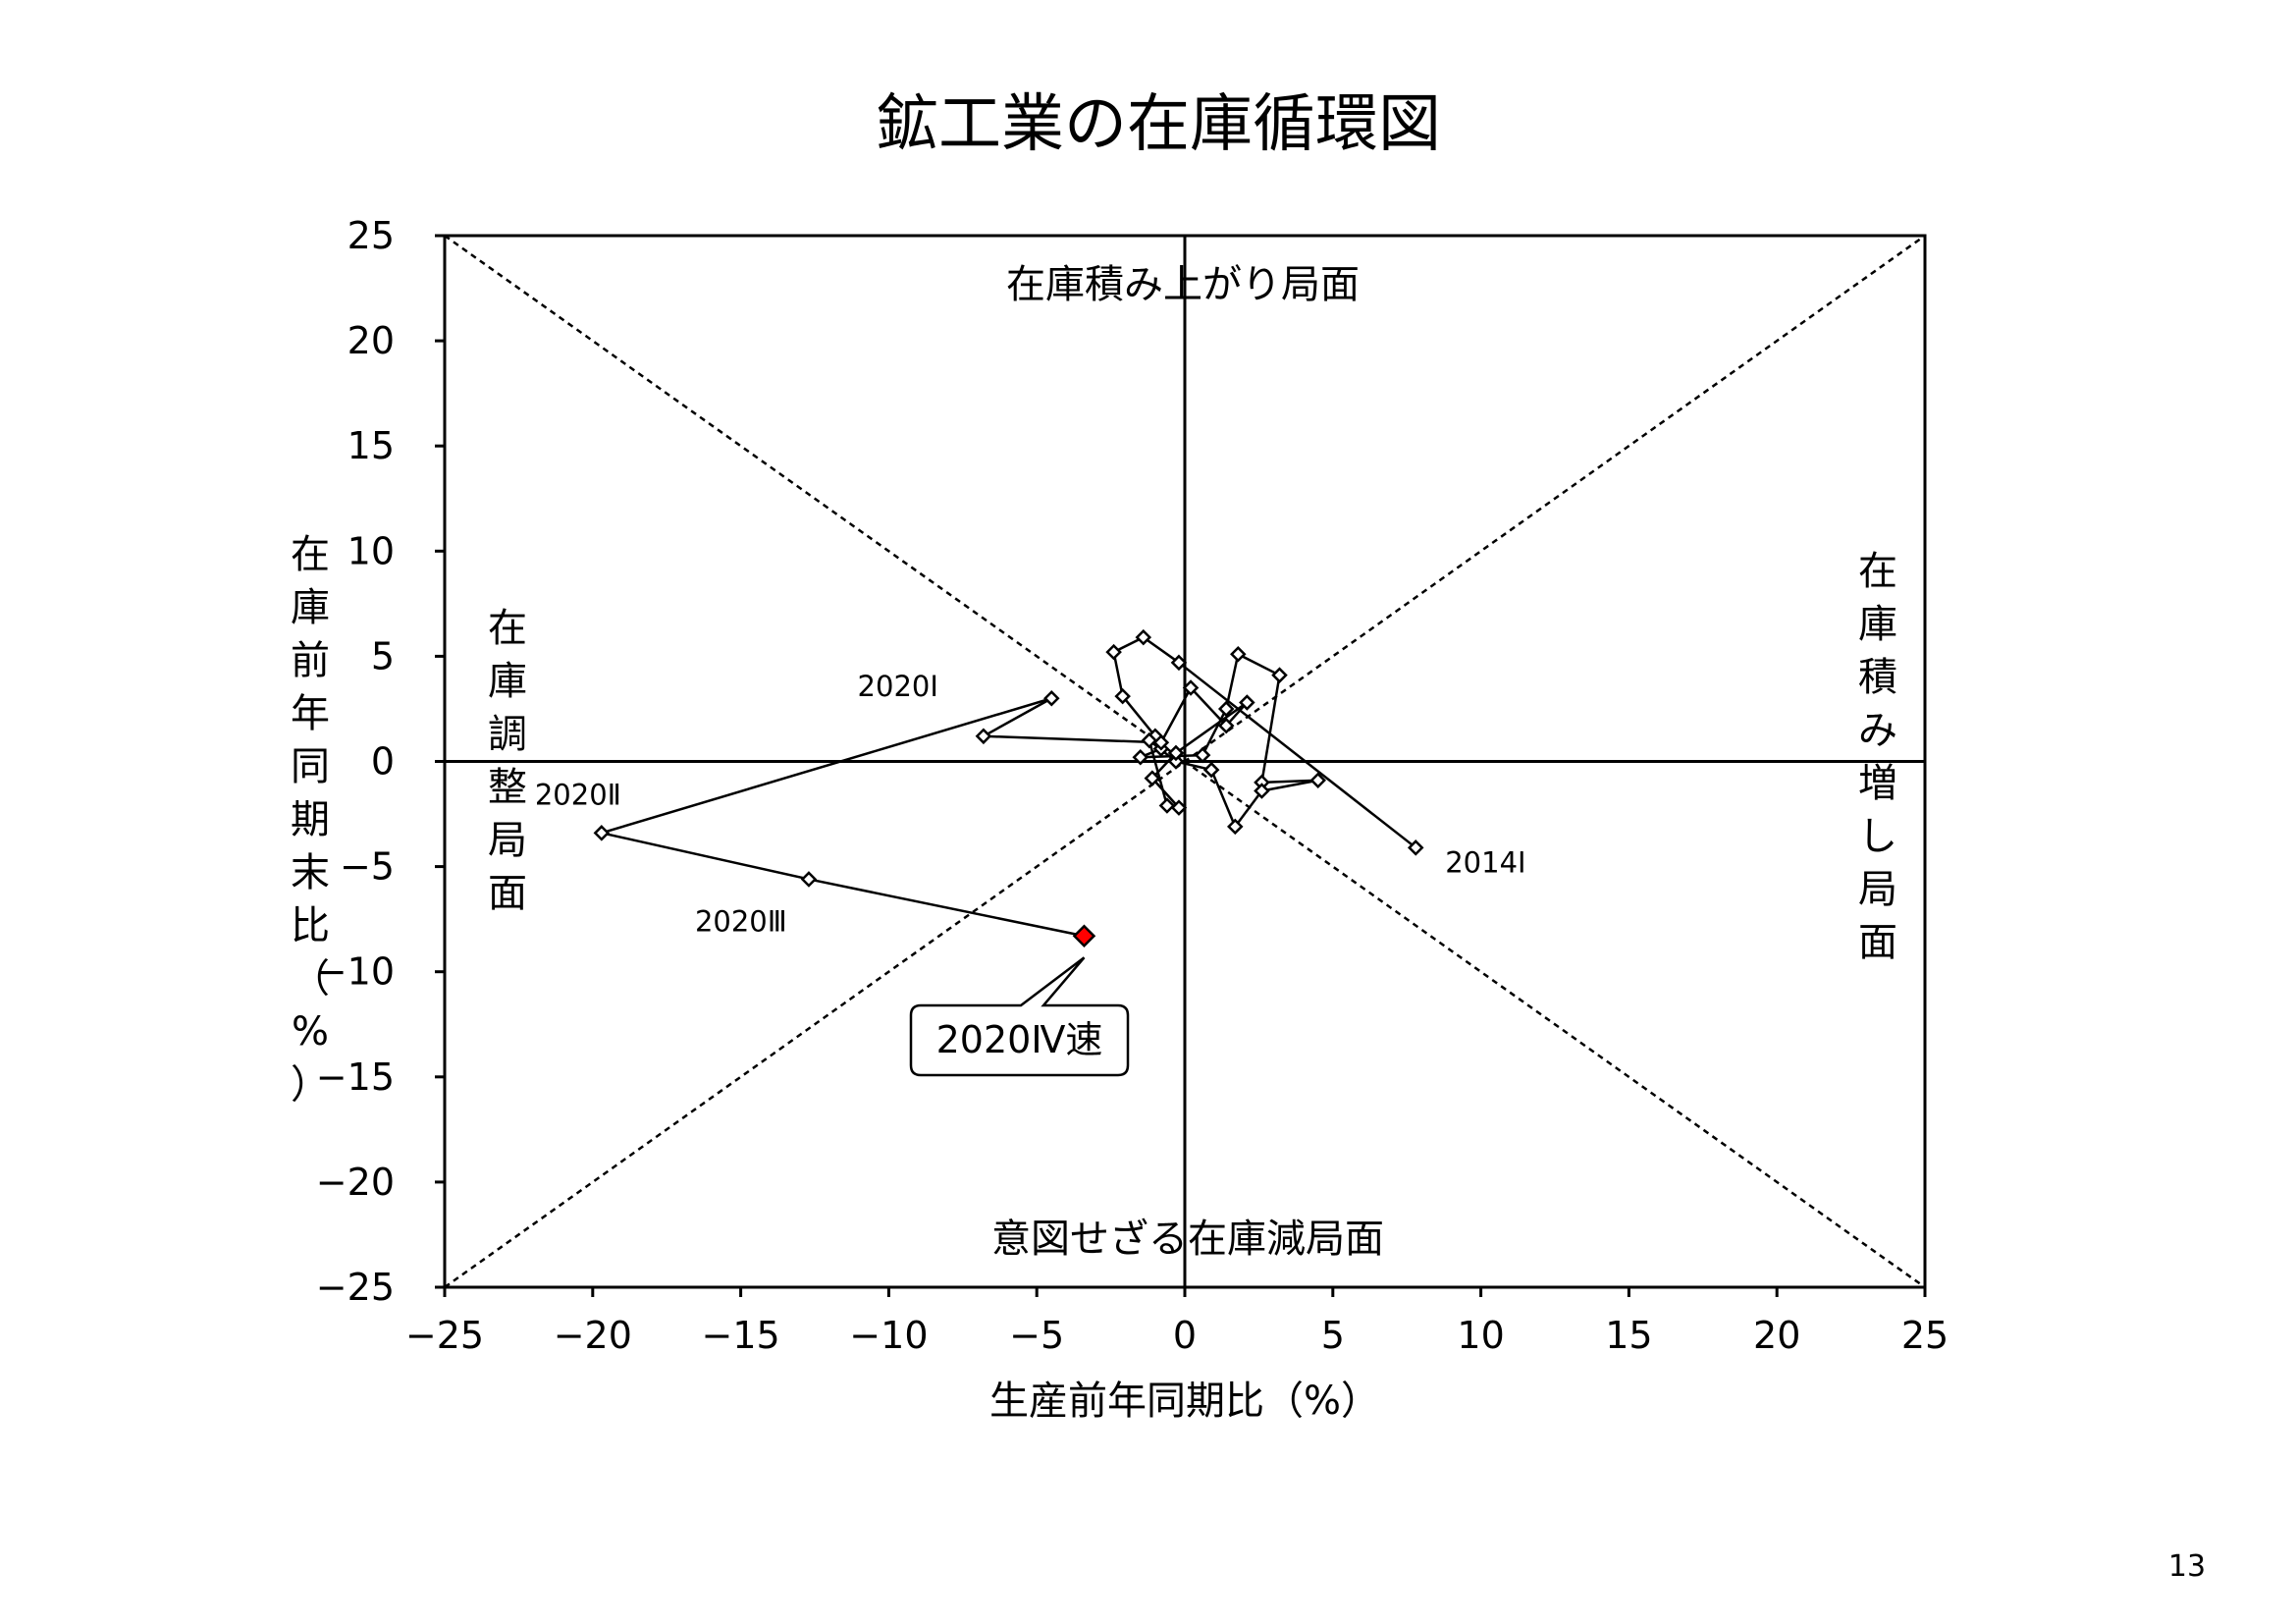  What do you see at coordinates (1019, 1016) in the screenshot?
I see `callout-2020-iv: 2020Ⅳ速` at bounding box center [1019, 1016].